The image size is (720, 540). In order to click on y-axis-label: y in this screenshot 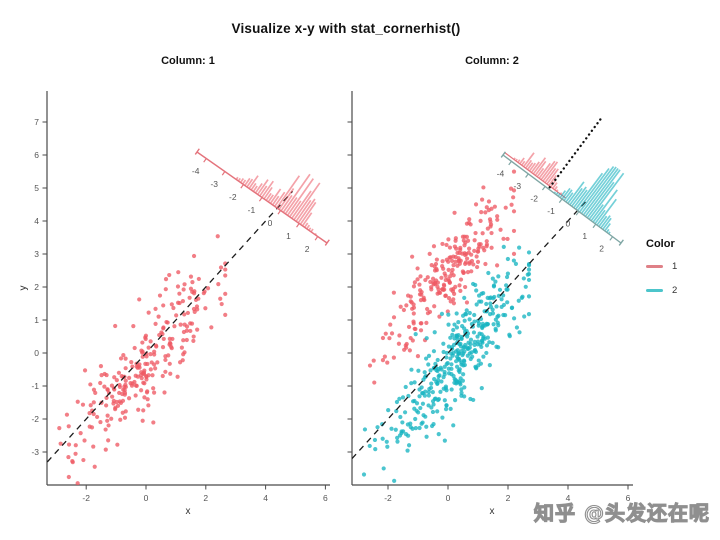, I will do `click(23, 288)`.